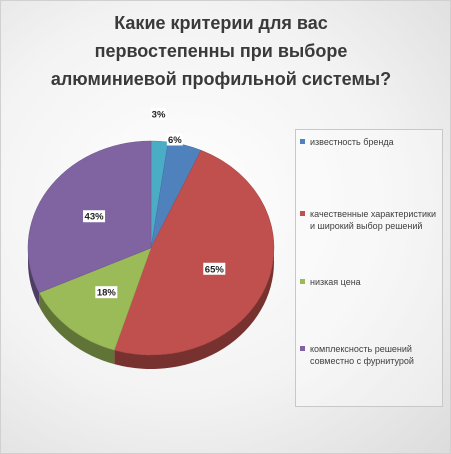 The image size is (451, 454). What do you see at coordinates (335, 282) in the screenshot?
I see `legend-label: низкая цена` at bounding box center [335, 282].